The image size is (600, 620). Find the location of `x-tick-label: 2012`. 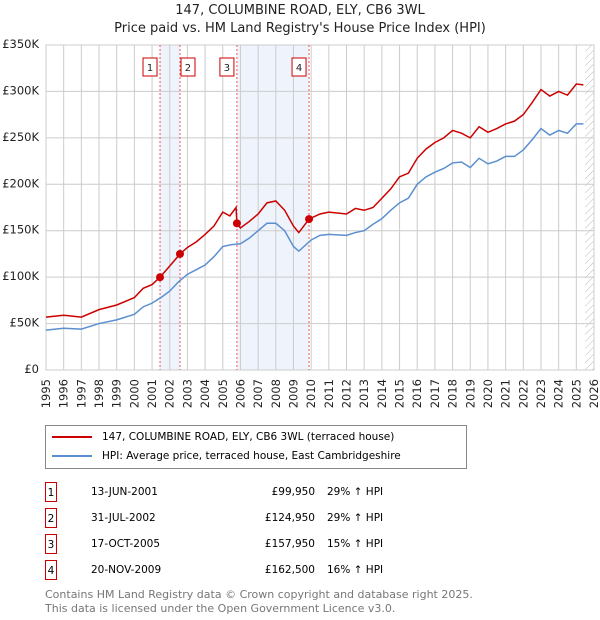

x-tick-label: 2012 is located at coordinates (347, 393).